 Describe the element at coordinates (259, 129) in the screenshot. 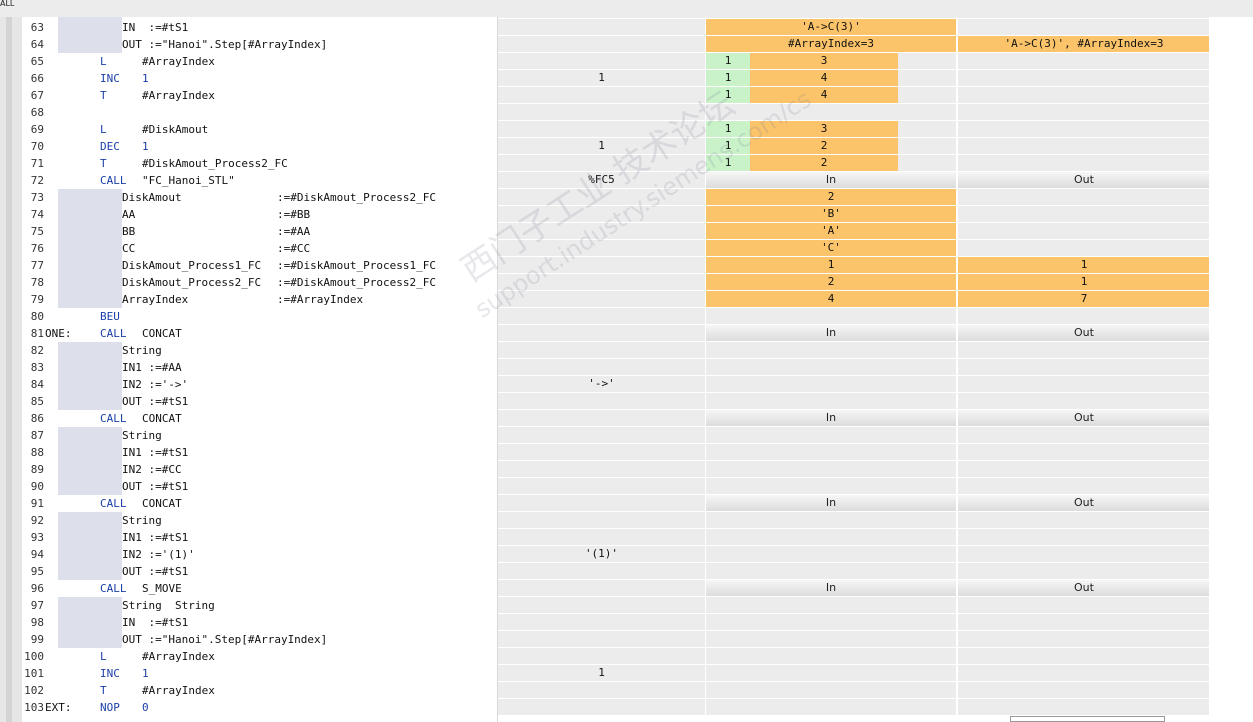

I see `code-line: 69 L #DiskAmout` at that location.